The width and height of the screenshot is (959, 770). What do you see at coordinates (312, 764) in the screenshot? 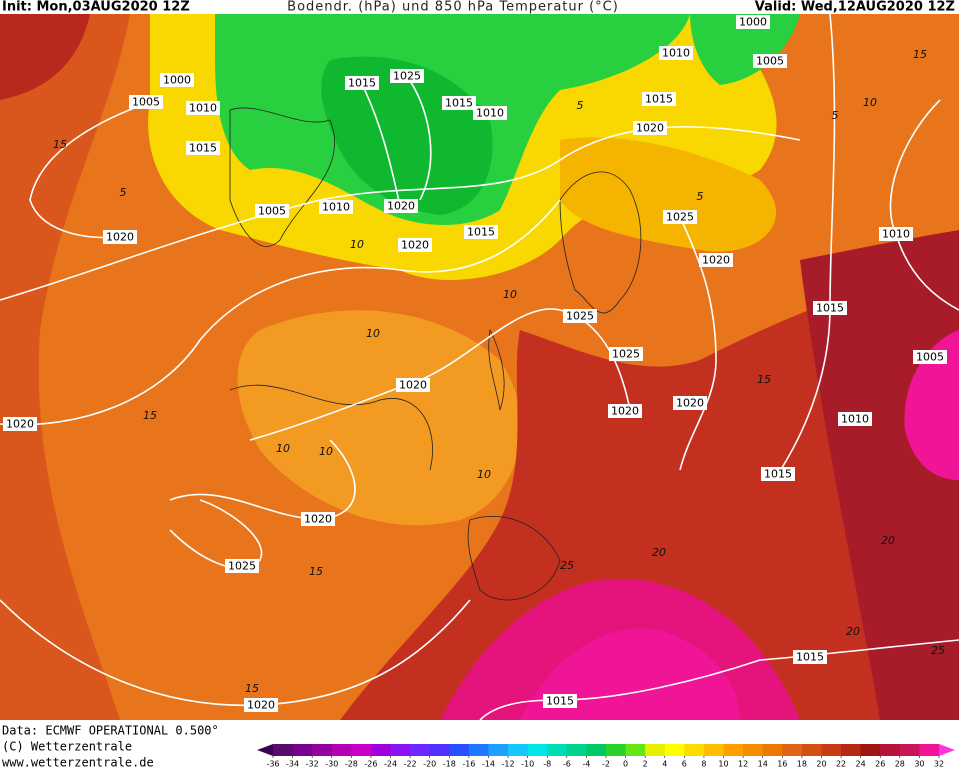
I see `colorbar-tick-label: -32` at bounding box center [312, 764].